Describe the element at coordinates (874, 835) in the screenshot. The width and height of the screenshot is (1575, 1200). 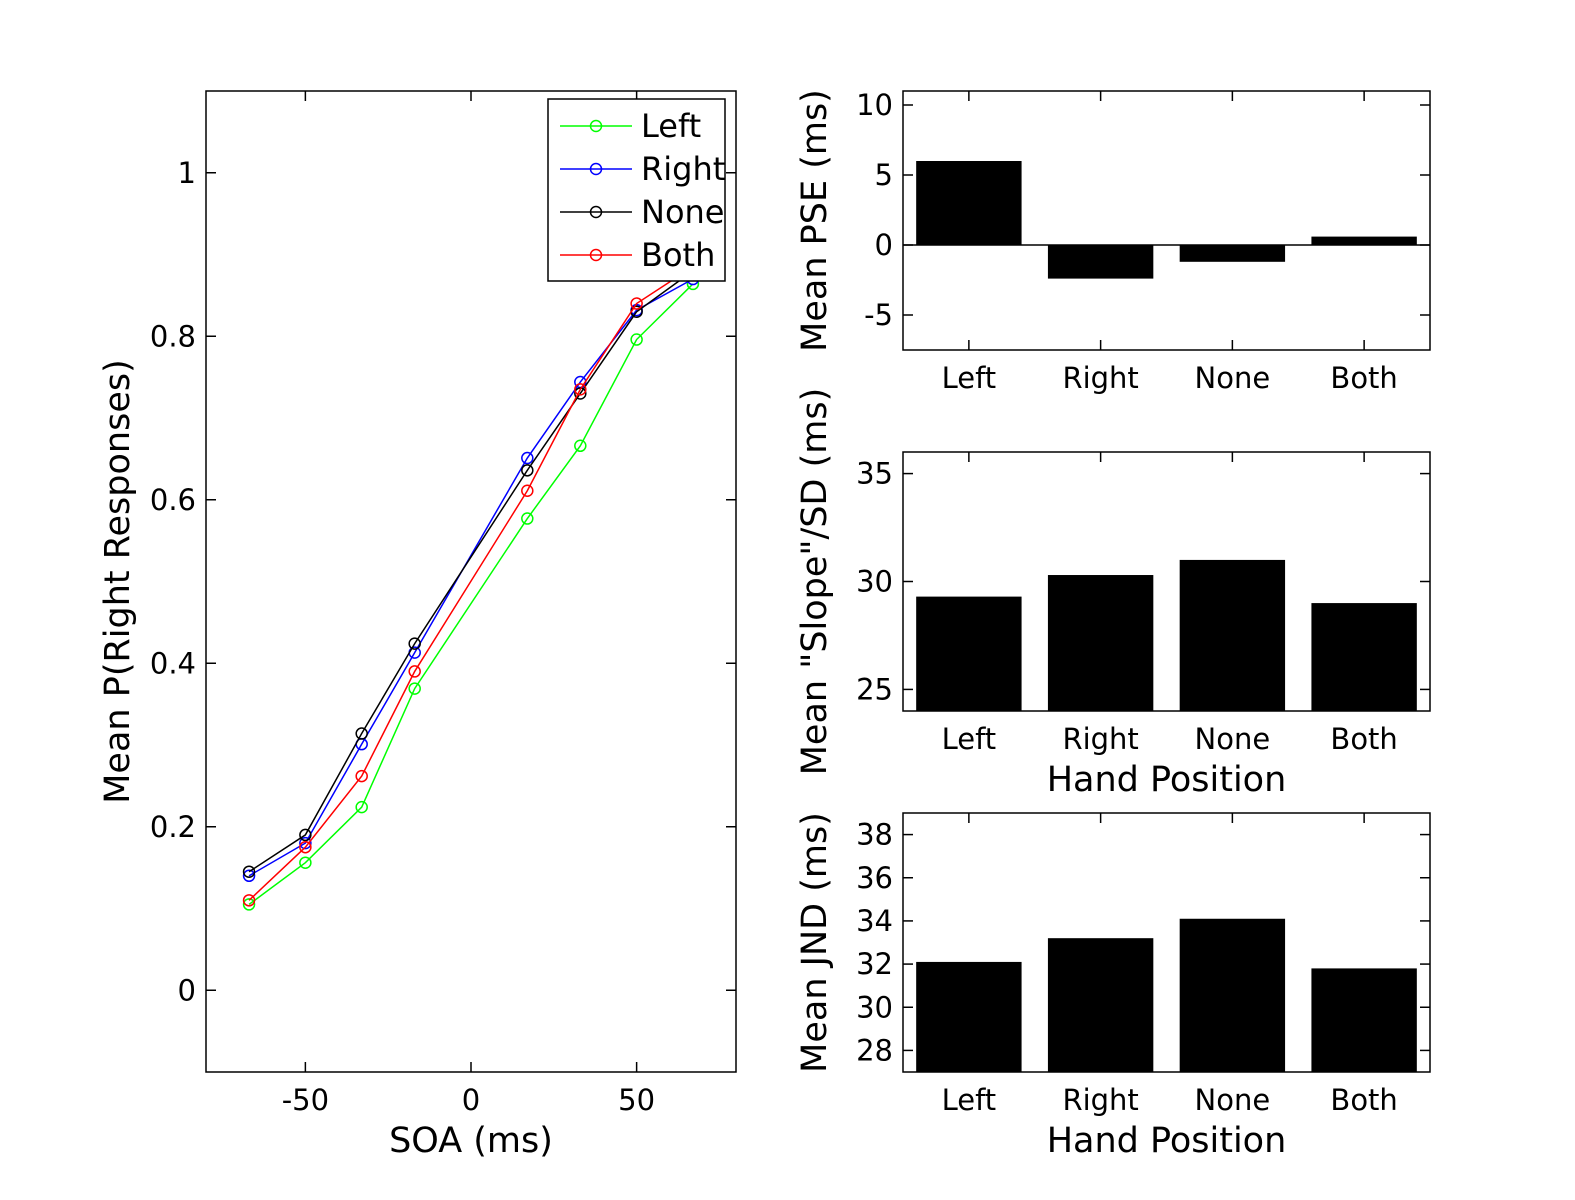
I see `y-tick-label: 38` at that location.